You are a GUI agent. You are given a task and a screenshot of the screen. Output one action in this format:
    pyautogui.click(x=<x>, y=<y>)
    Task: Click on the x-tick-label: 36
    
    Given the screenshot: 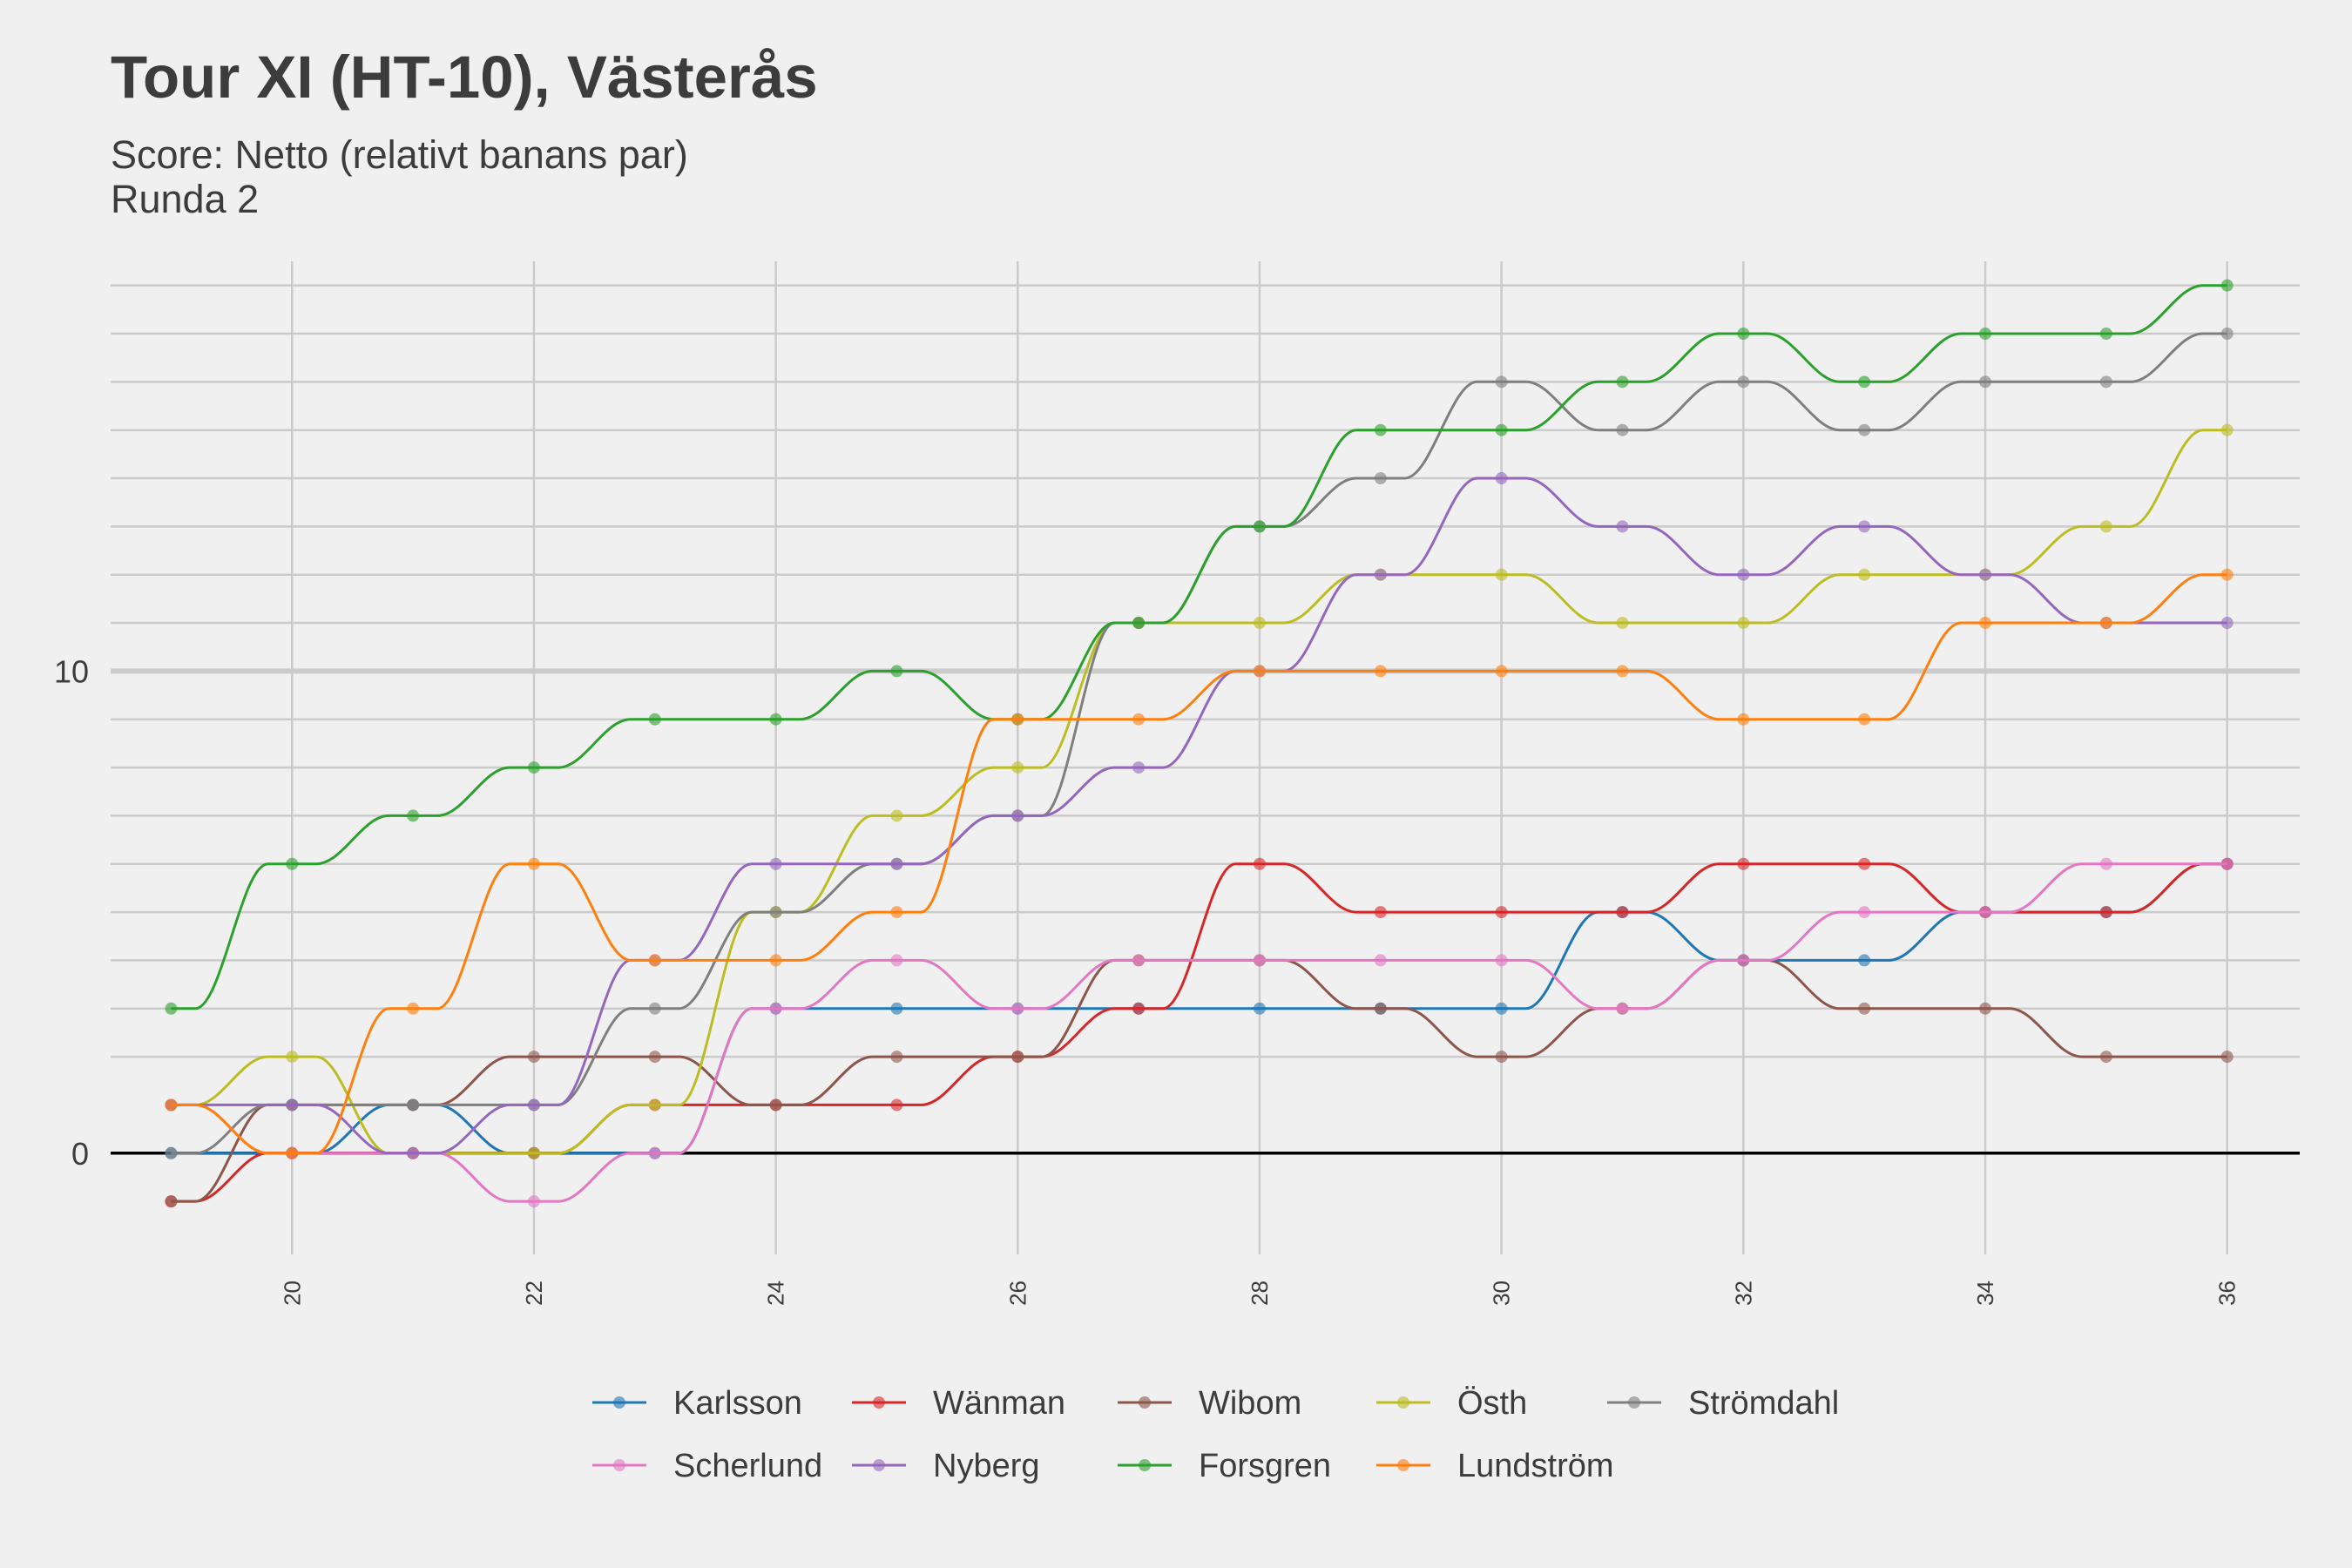 What is the action you would take?
    pyautogui.click(x=2227, y=1293)
    